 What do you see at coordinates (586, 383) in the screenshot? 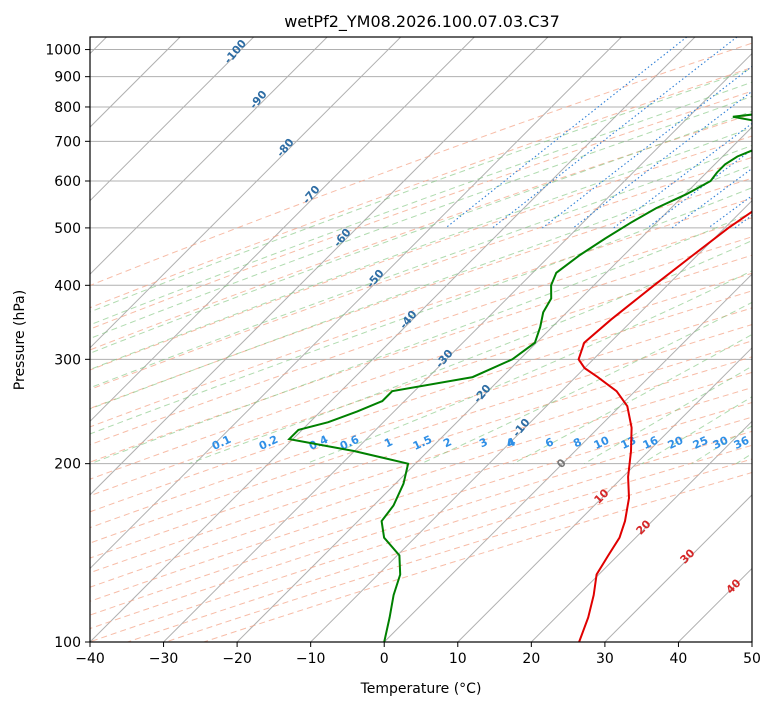
I see `moist-adiabat-line` at bounding box center [586, 383].